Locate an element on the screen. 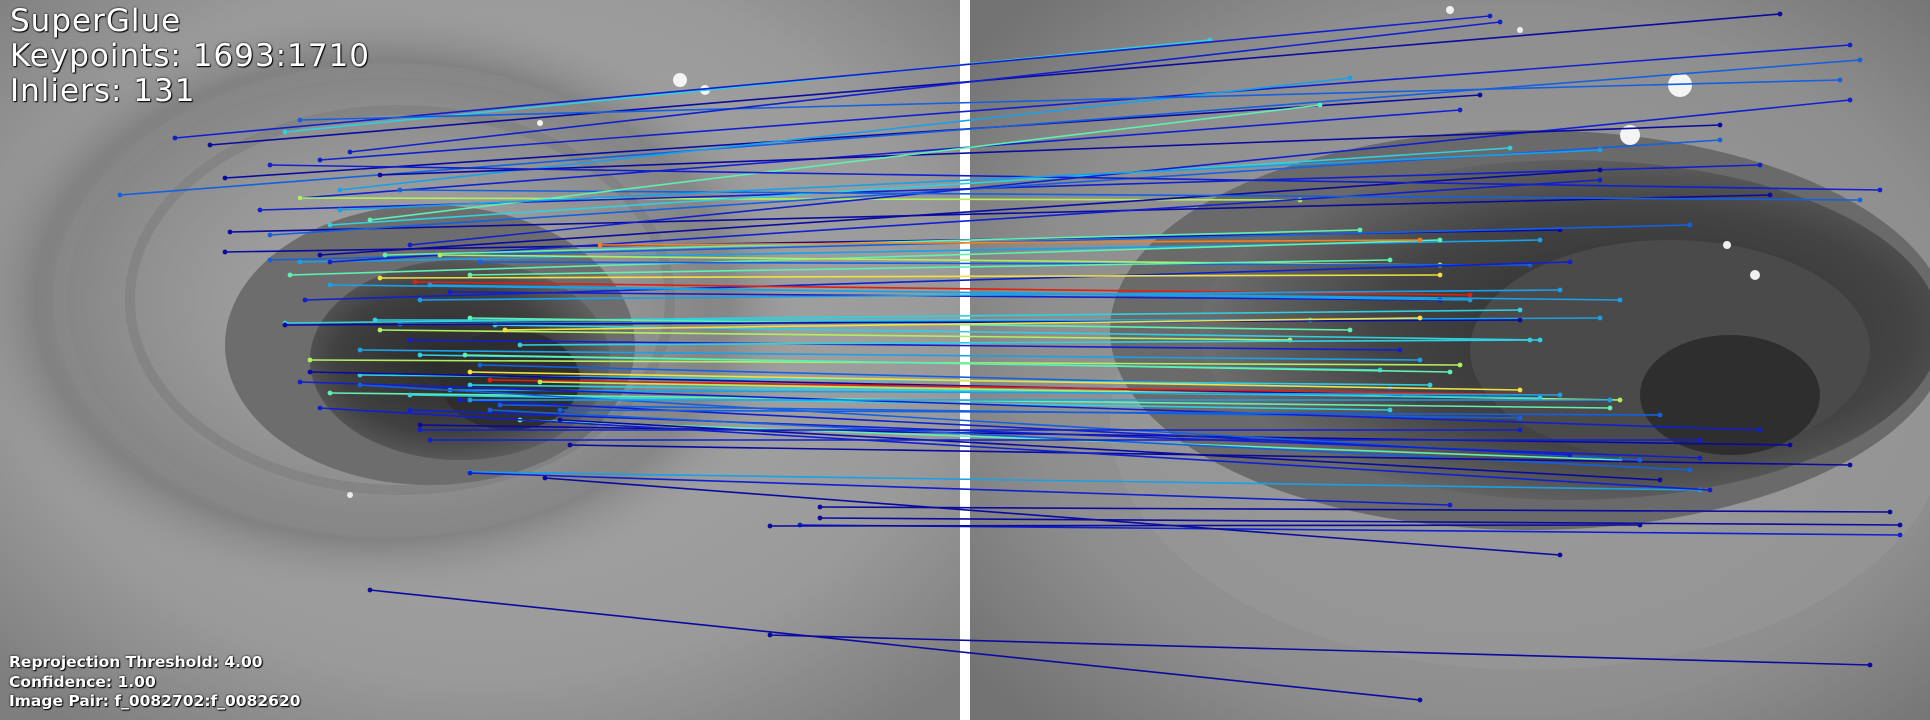 This screenshot has height=720, width=1930. confidence-value: Confidence: 1.00 is located at coordinates (82, 681).